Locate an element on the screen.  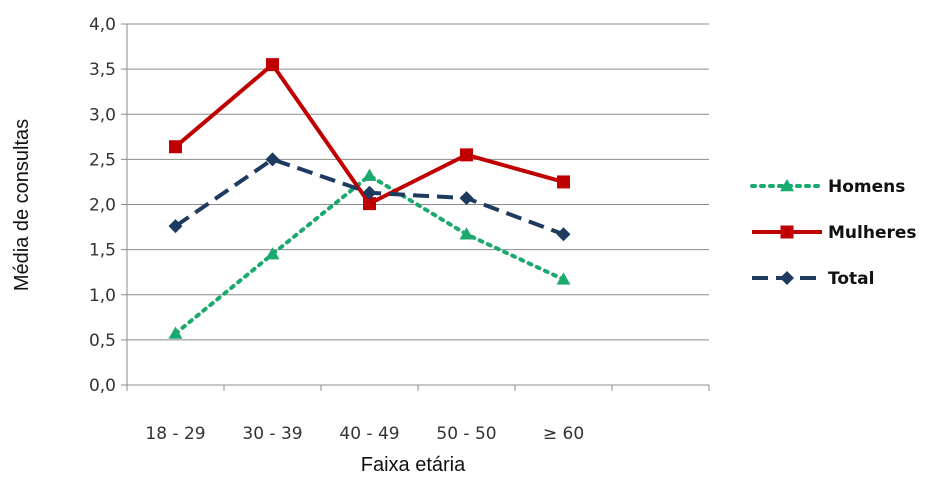
legend-item-homens: Homens is located at coordinates (827, 187).